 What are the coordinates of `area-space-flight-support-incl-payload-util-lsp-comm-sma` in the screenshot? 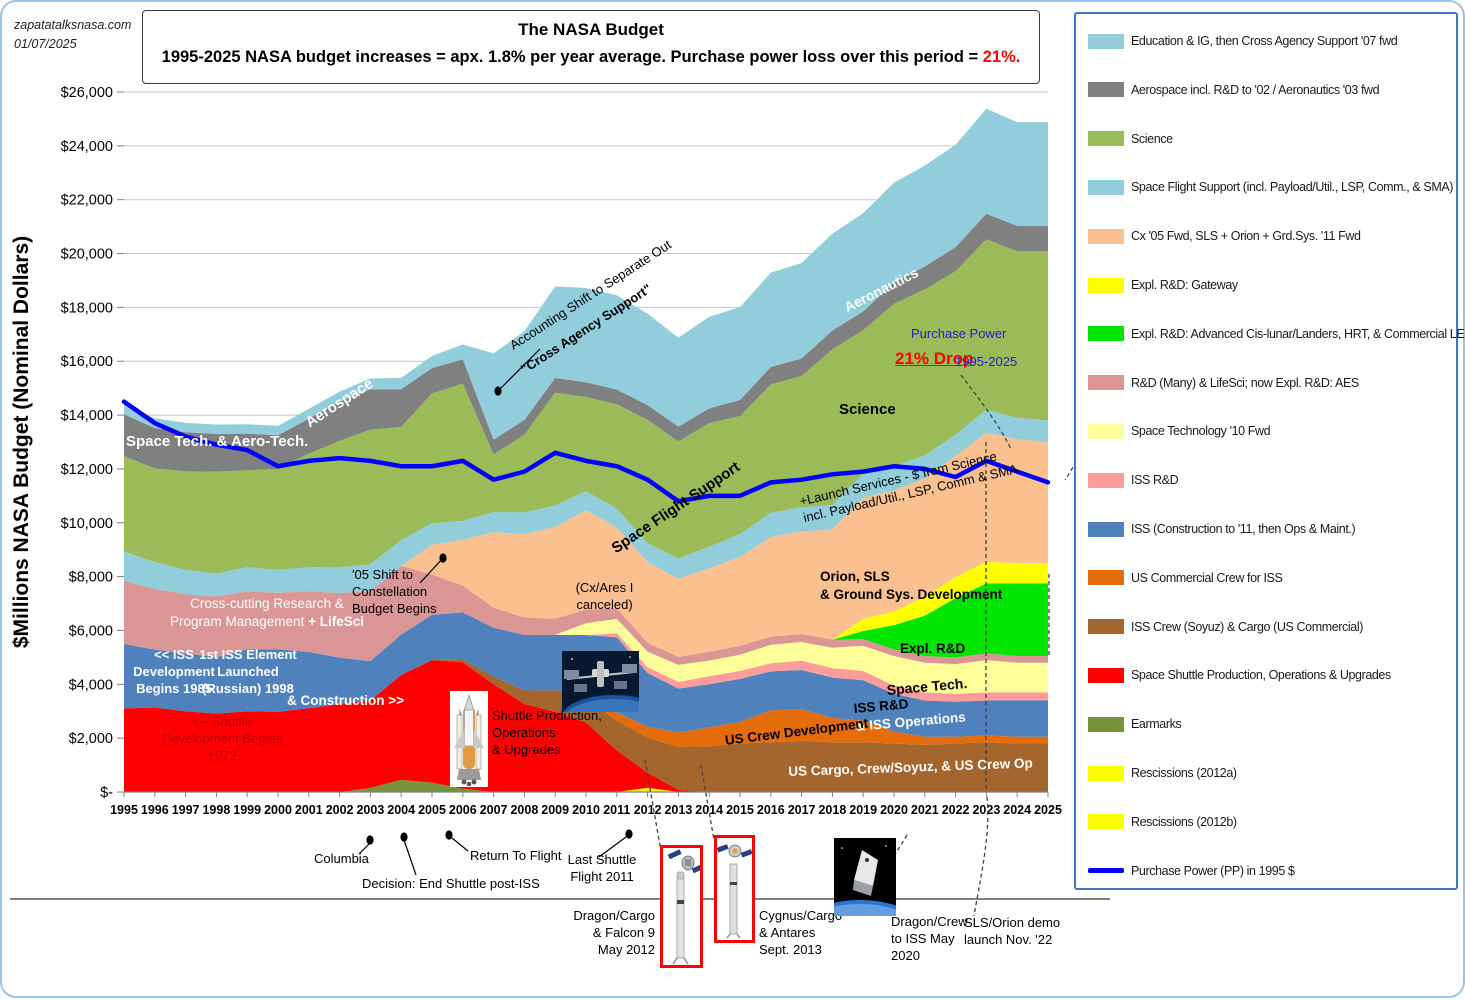 It's located at (586, 503).